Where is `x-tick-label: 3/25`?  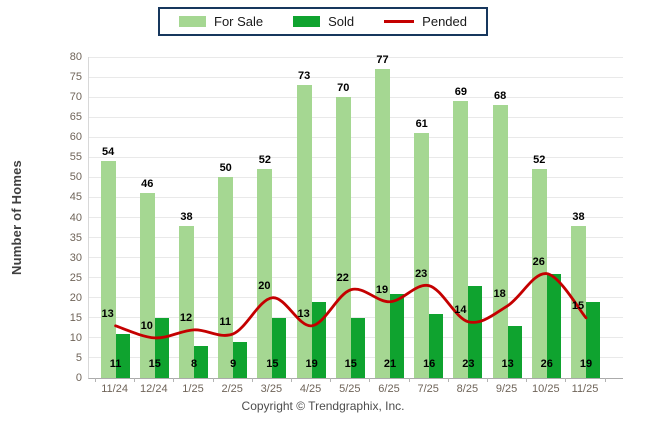 x-tick-label: 3/25 is located at coordinates (271, 389).